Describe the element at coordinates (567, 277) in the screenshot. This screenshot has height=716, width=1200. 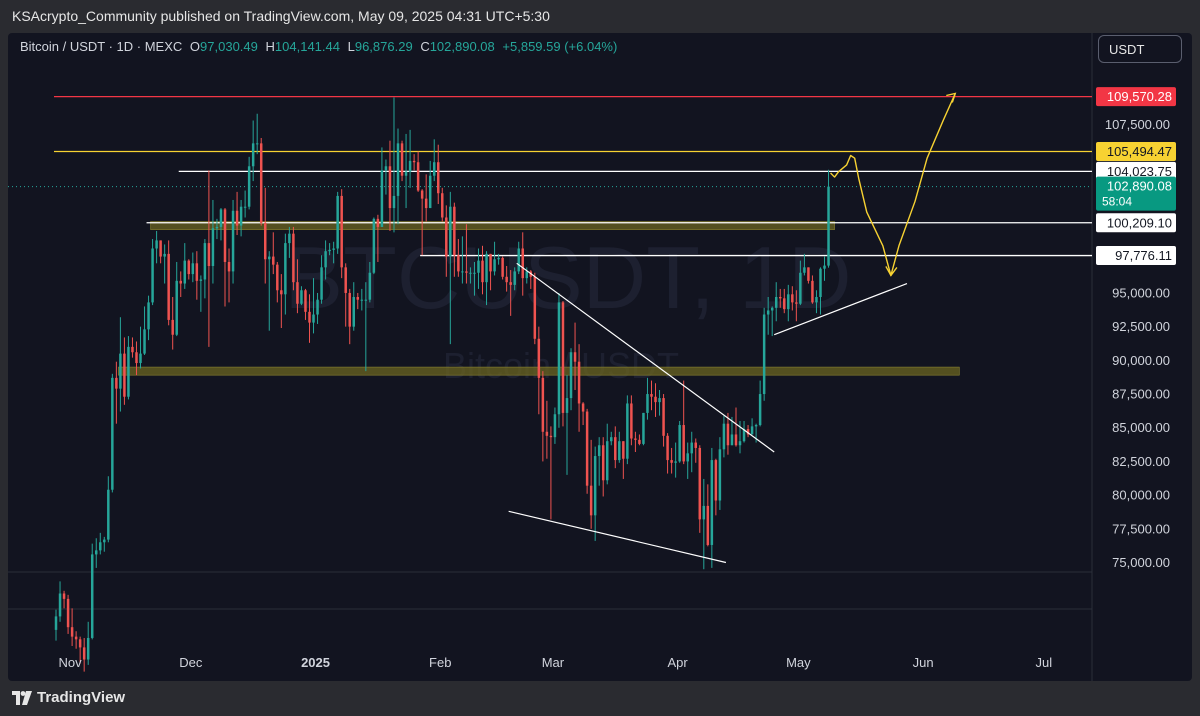
I see `watermark-ticker: BTCUSDT, 1D` at that location.